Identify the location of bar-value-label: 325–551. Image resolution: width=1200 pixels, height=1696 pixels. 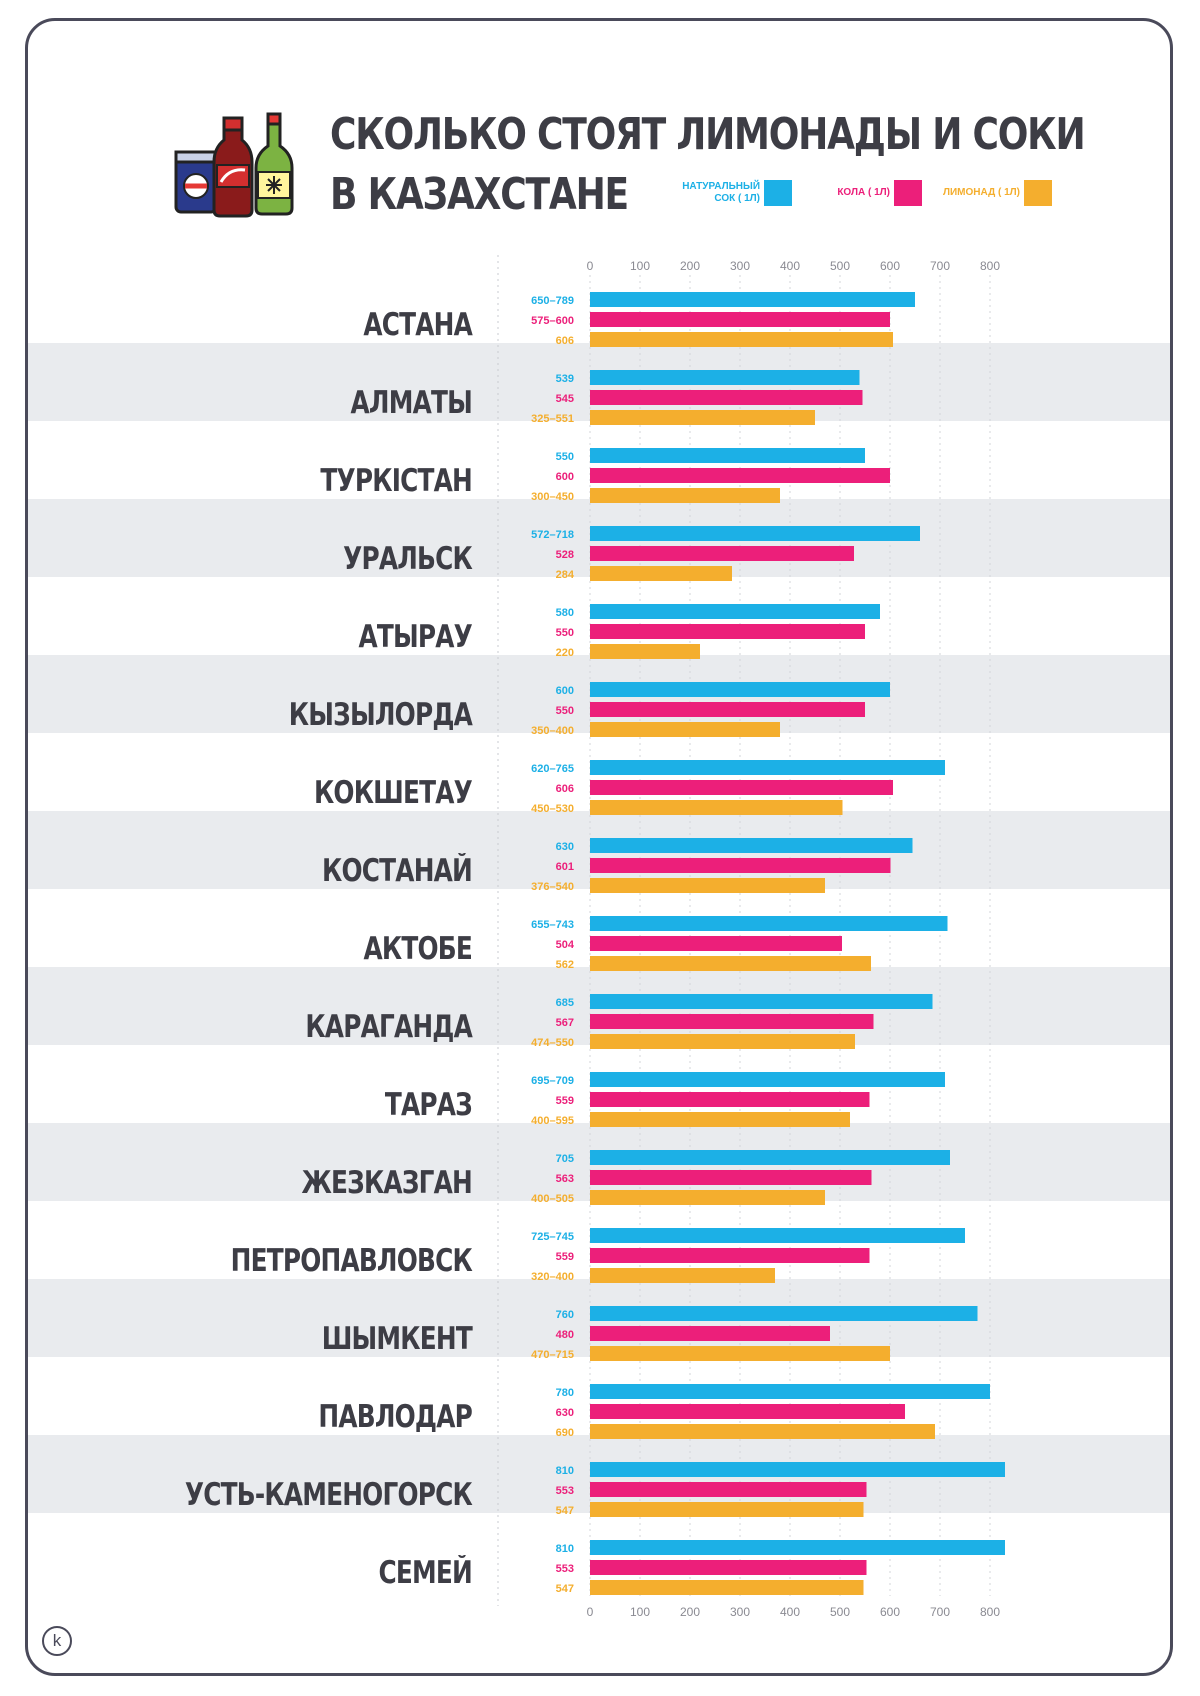
(552, 419).